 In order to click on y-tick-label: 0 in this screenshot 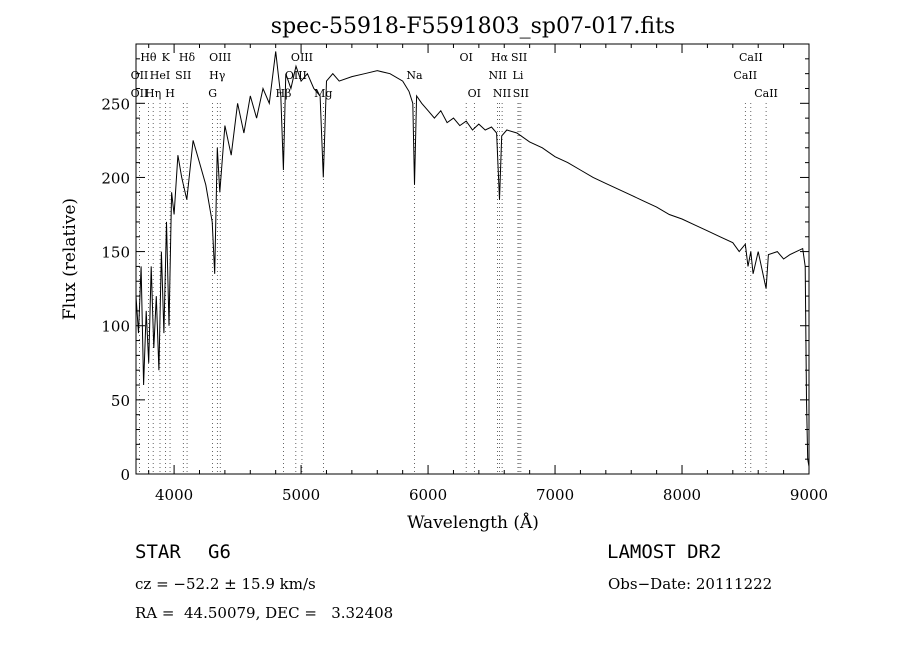, I will do `click(125, 475)`.